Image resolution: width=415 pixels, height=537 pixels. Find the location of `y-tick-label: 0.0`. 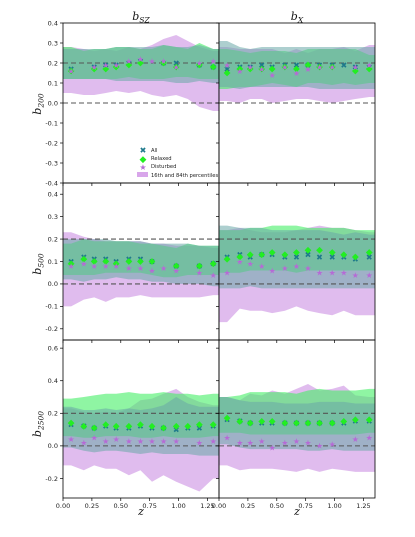

y-tick-label: 0.0 is located at coordinates (53, 446).